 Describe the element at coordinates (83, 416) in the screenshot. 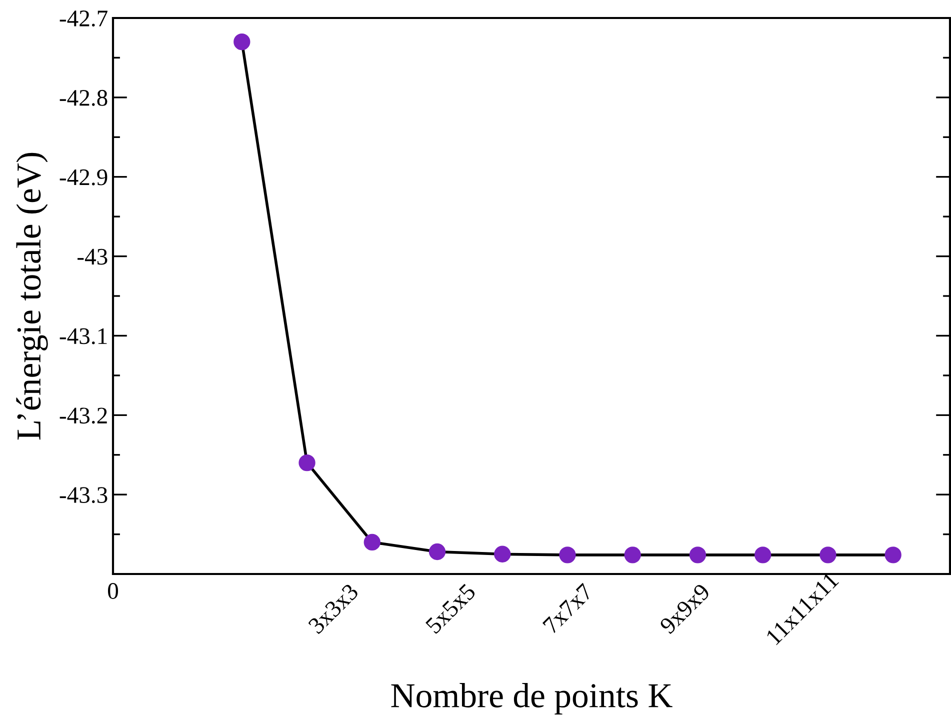

I see `y-tick-label: -43.2` at that location.